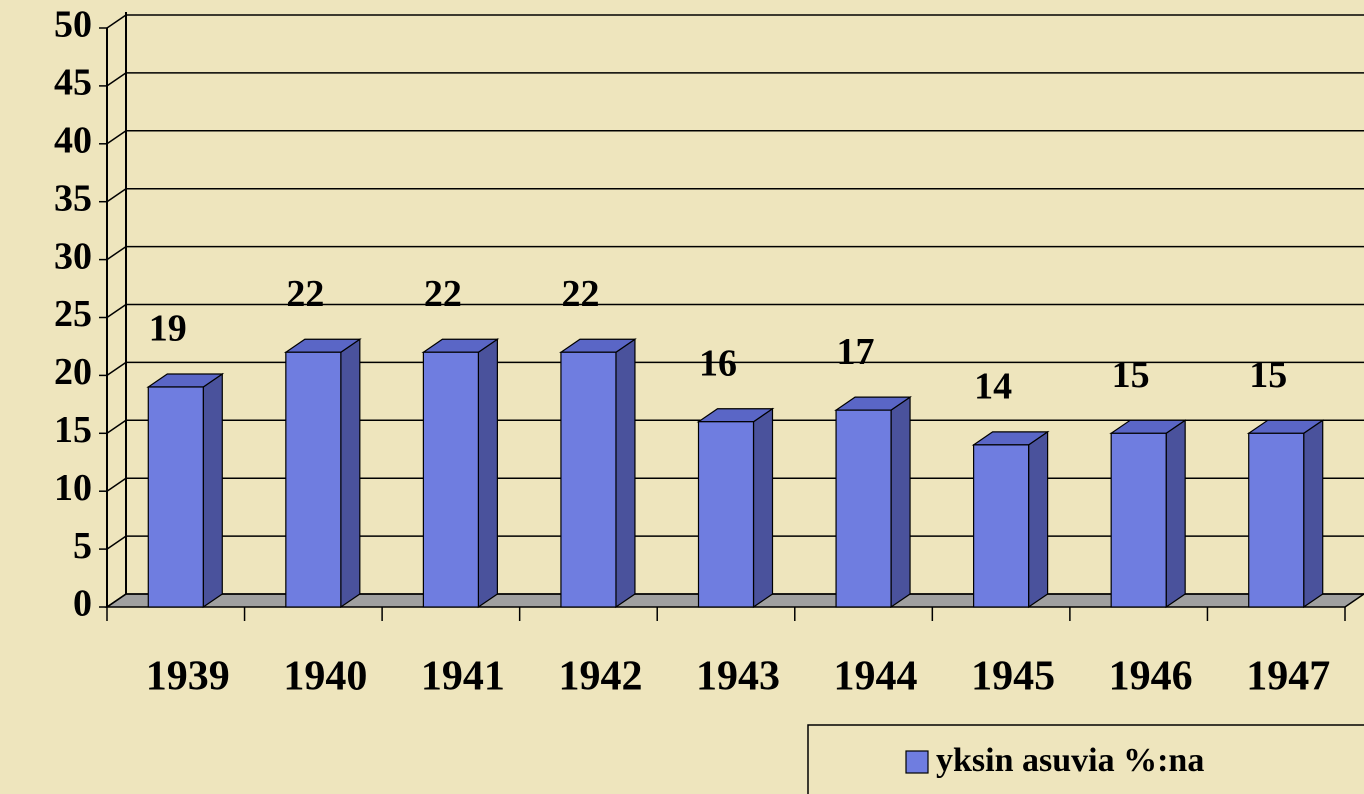 The height and width of the screenshot is (794, 1364). I want to click on value-label: 19, so click(168, 329).